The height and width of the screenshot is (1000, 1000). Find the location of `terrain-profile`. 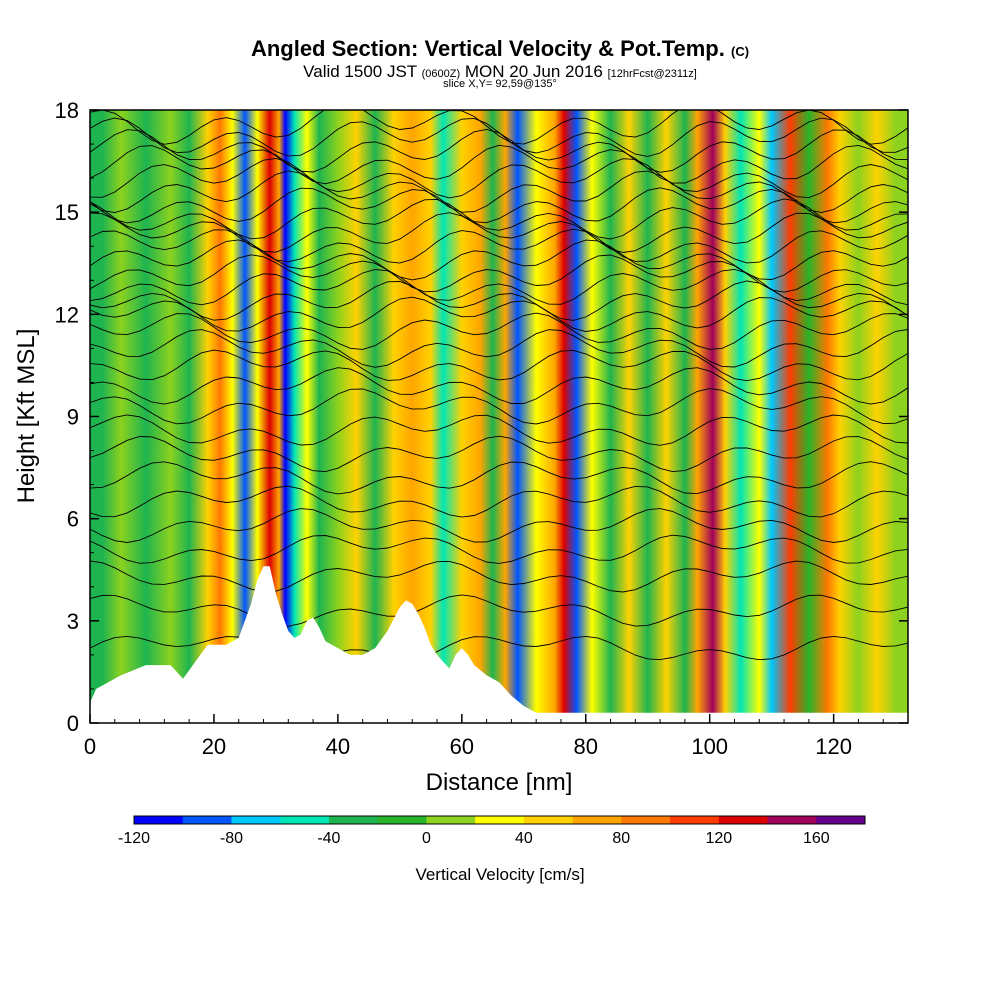

terrain-profile is located at coordinates (499, 644).